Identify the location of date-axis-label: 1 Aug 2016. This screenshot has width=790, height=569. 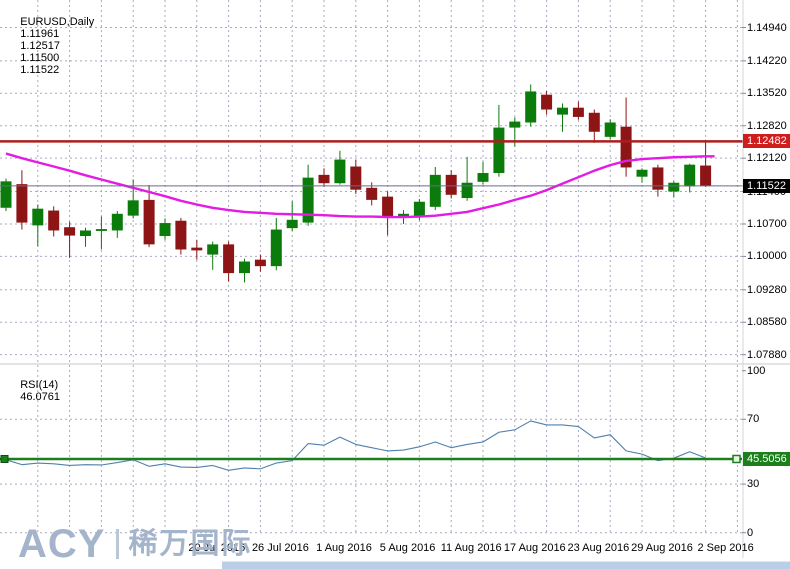
(344, 548).